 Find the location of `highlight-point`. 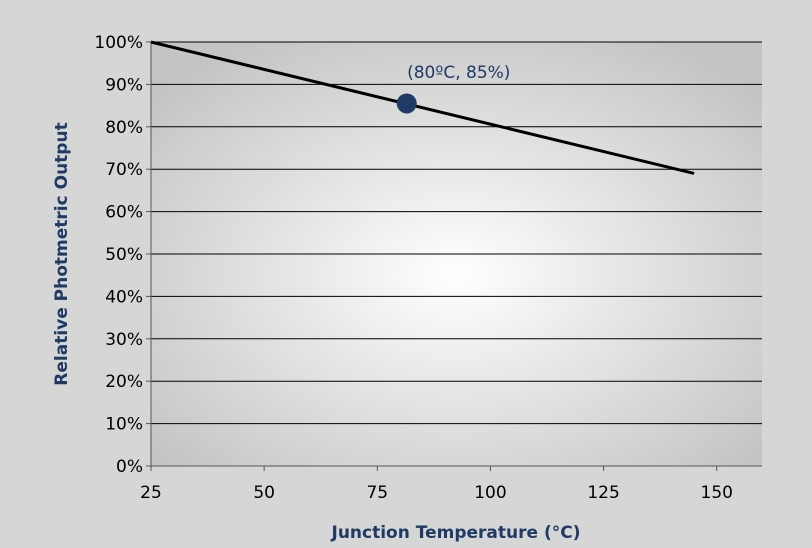

highlight-point is located at coordinates (406, 103).